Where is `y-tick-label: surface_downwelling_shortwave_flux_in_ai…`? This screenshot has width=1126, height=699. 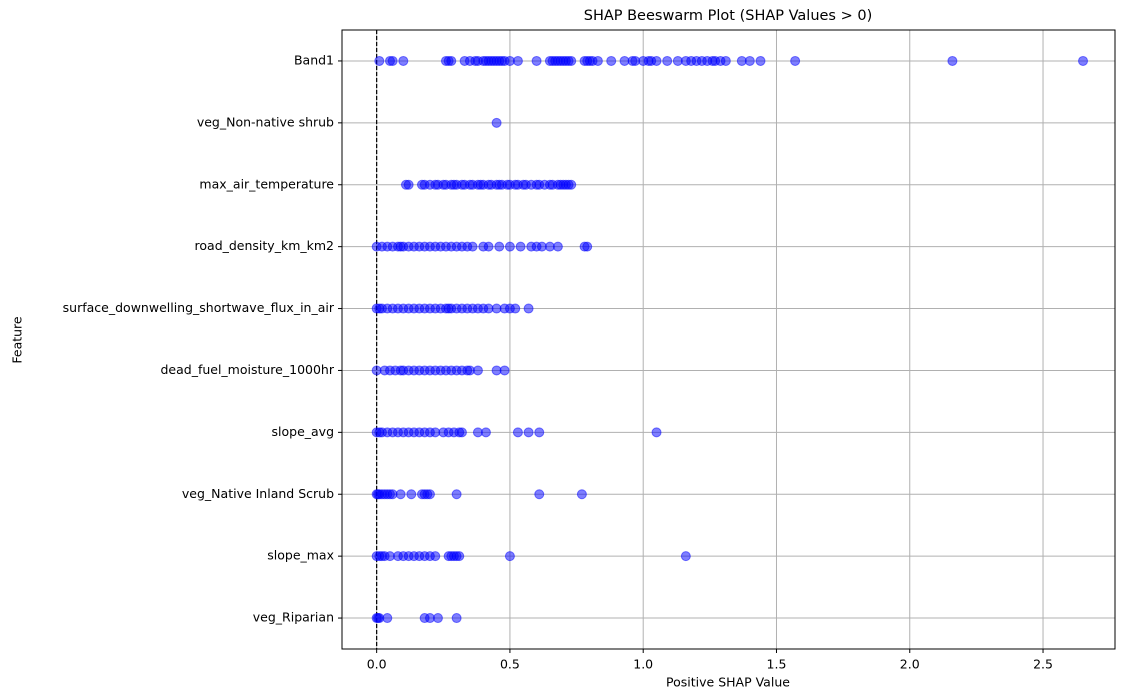 y-tick-label: surface_downwelling_shortwave_flux_in_ai… is located at coordinates (199, 307).